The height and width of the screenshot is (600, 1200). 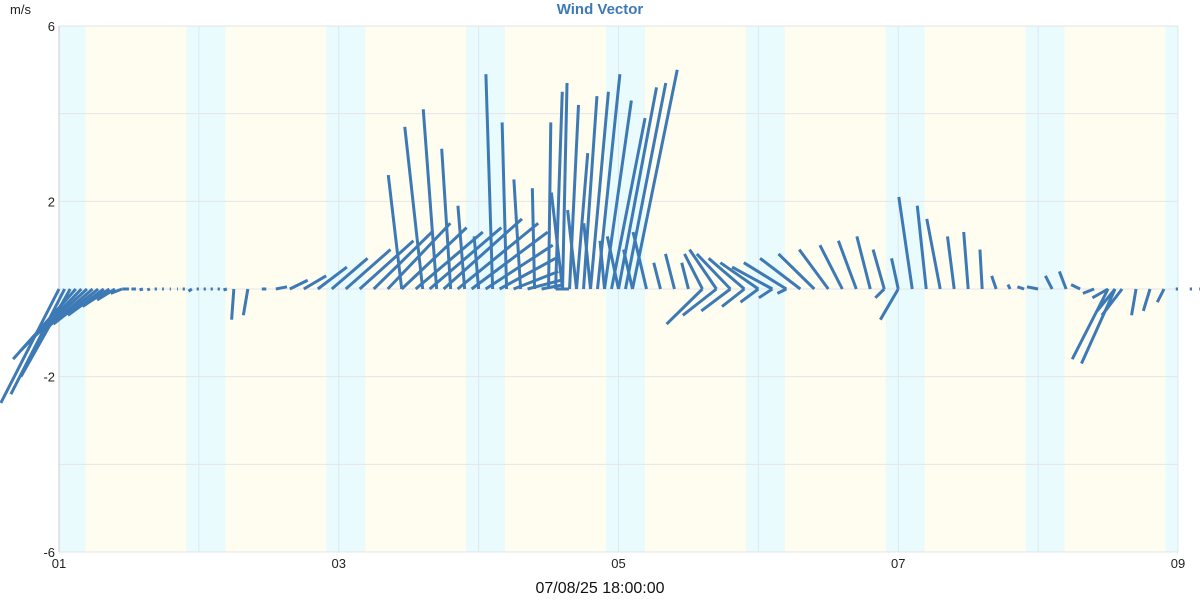 What do you see at coordinates (20, 9) in the screenshot?
I see `y-axis-unit: m/s` at bounding box center [20, 9].